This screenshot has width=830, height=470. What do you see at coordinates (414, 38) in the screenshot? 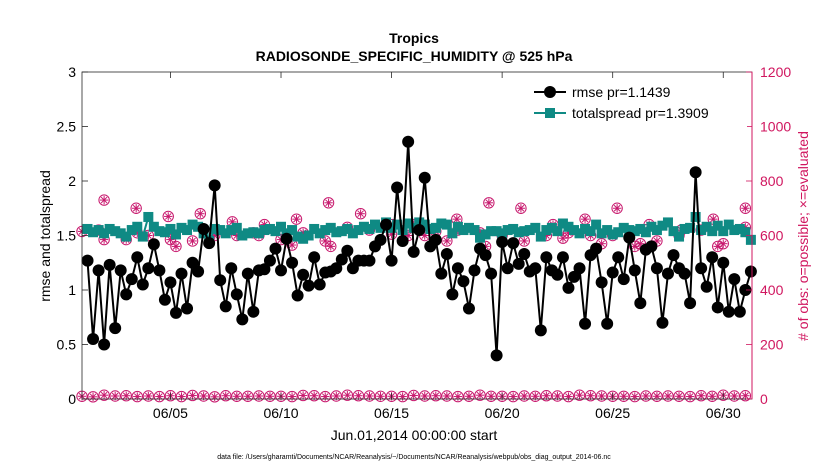
I see `chart-title: Tropics` at bounding box center [414, 38].